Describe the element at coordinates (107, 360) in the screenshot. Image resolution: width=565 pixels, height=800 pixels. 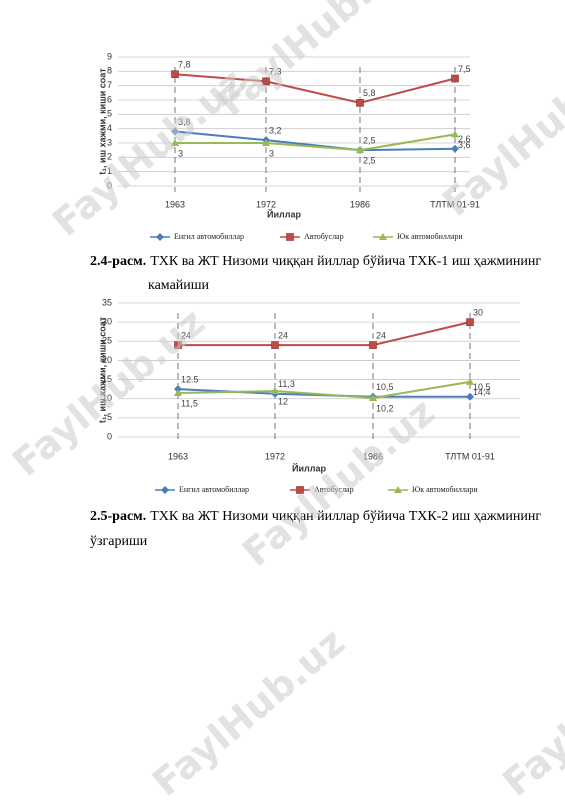
I see `y-tick-label: 20` at that location.